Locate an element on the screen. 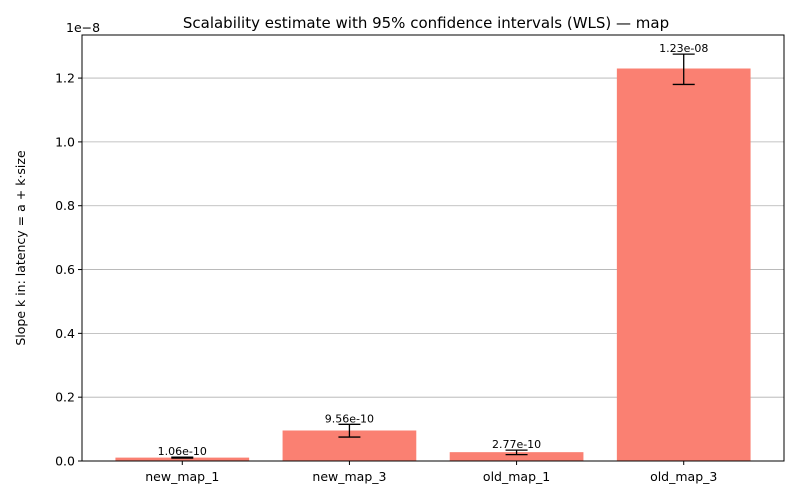  y-tick-label: 1.0 is located at coordinates (65, 141).